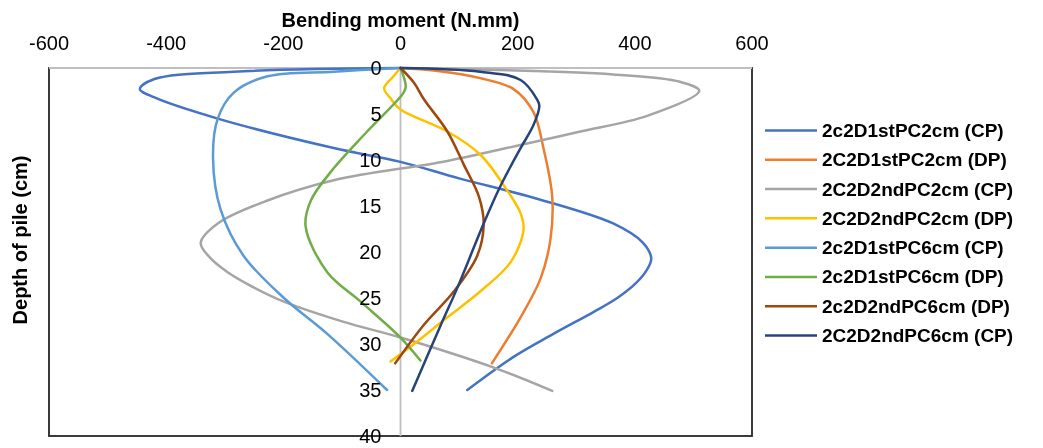 This screenshot has width=1043, height=448. What do you see at coordinates (913, 277) in the screenshot?
I see `legend-label: 2c2D1stPC6cm (DP)` at bounding box center [913, 277].